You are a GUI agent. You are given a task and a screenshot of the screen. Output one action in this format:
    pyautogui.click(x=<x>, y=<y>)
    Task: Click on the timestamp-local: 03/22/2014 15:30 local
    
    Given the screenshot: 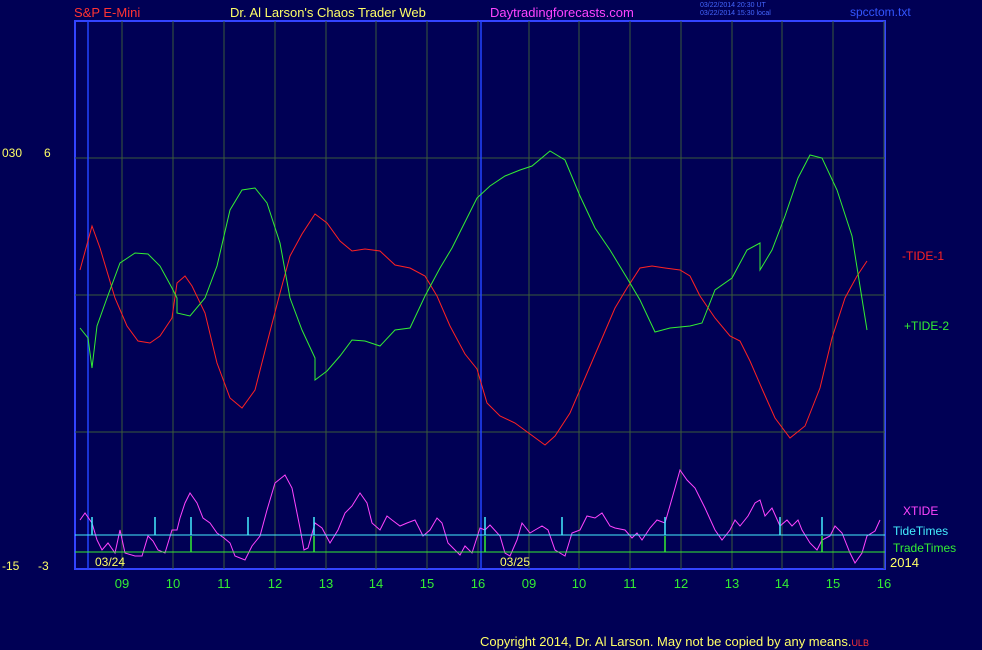 What is the action you would take?
    pyautogui.click(x=735, y=13)
    